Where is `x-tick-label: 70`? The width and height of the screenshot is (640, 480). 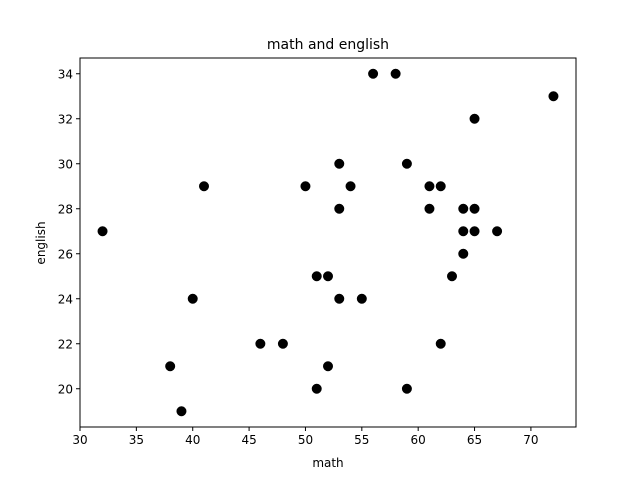
x-tick-label: 70 is located at coordinates (530, 440).